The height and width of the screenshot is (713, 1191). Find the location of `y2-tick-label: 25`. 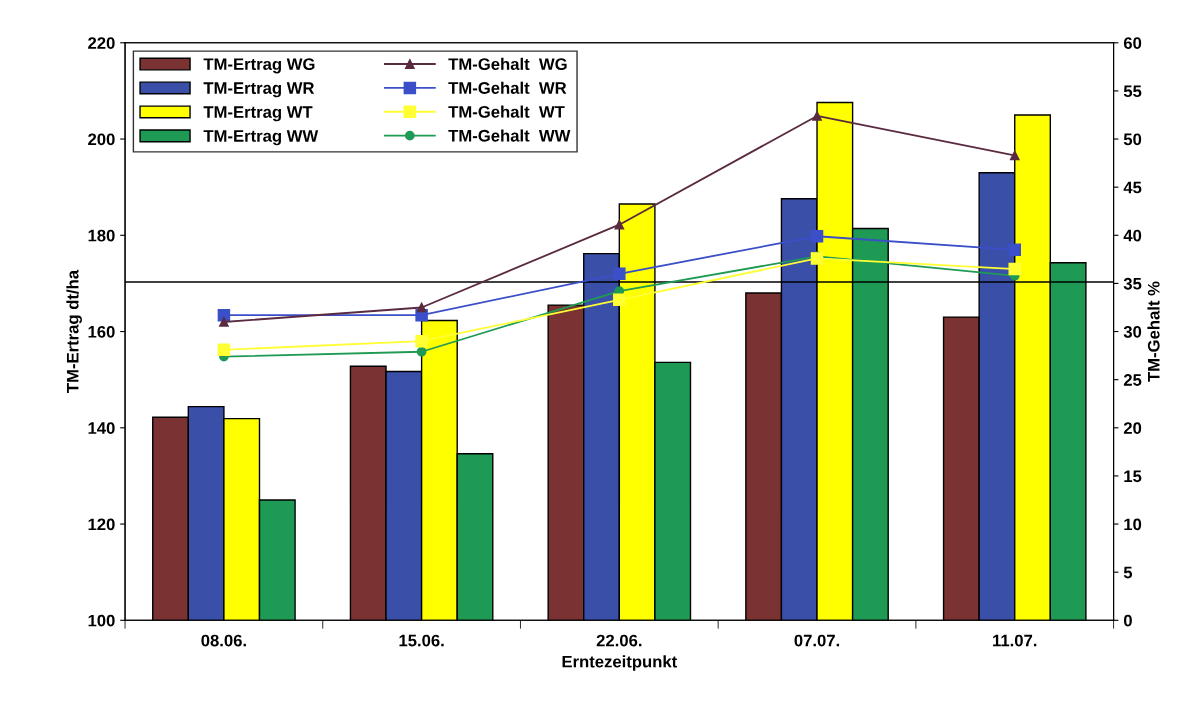

y2-tick-label: 25 is located at coordinates (1132, 380).